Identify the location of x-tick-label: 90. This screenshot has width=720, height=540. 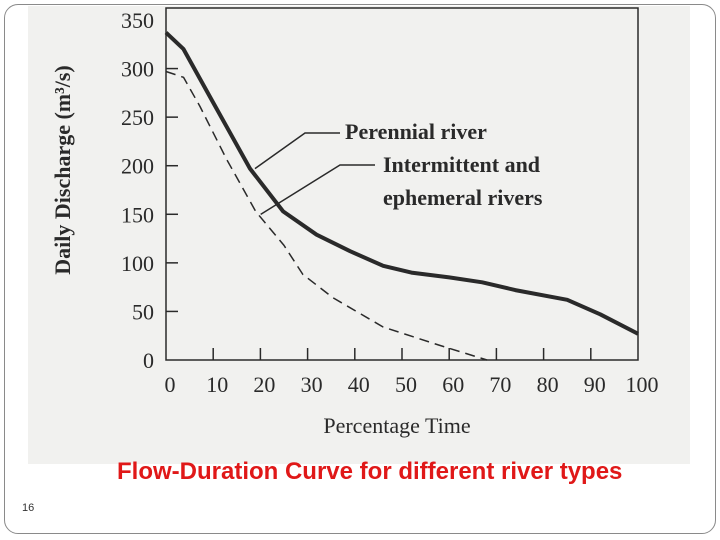
(595, 384).